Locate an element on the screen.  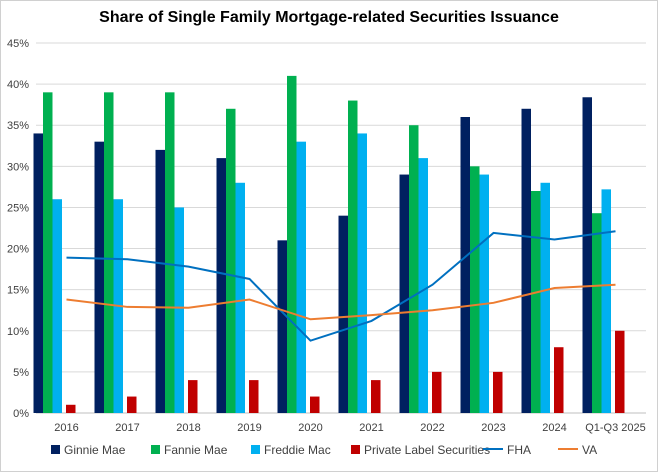
x-tick-label: Q1-Q3 2025 is located at coordinates (615, 428).